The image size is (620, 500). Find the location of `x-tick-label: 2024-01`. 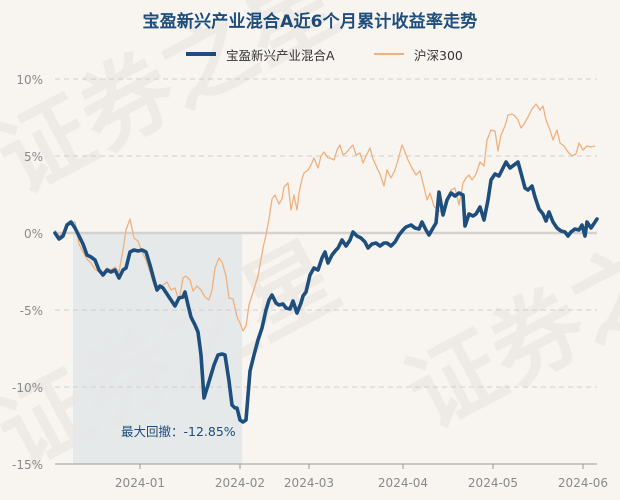

x-tick-label: 2024-01 is located at coordinates (140, 483).